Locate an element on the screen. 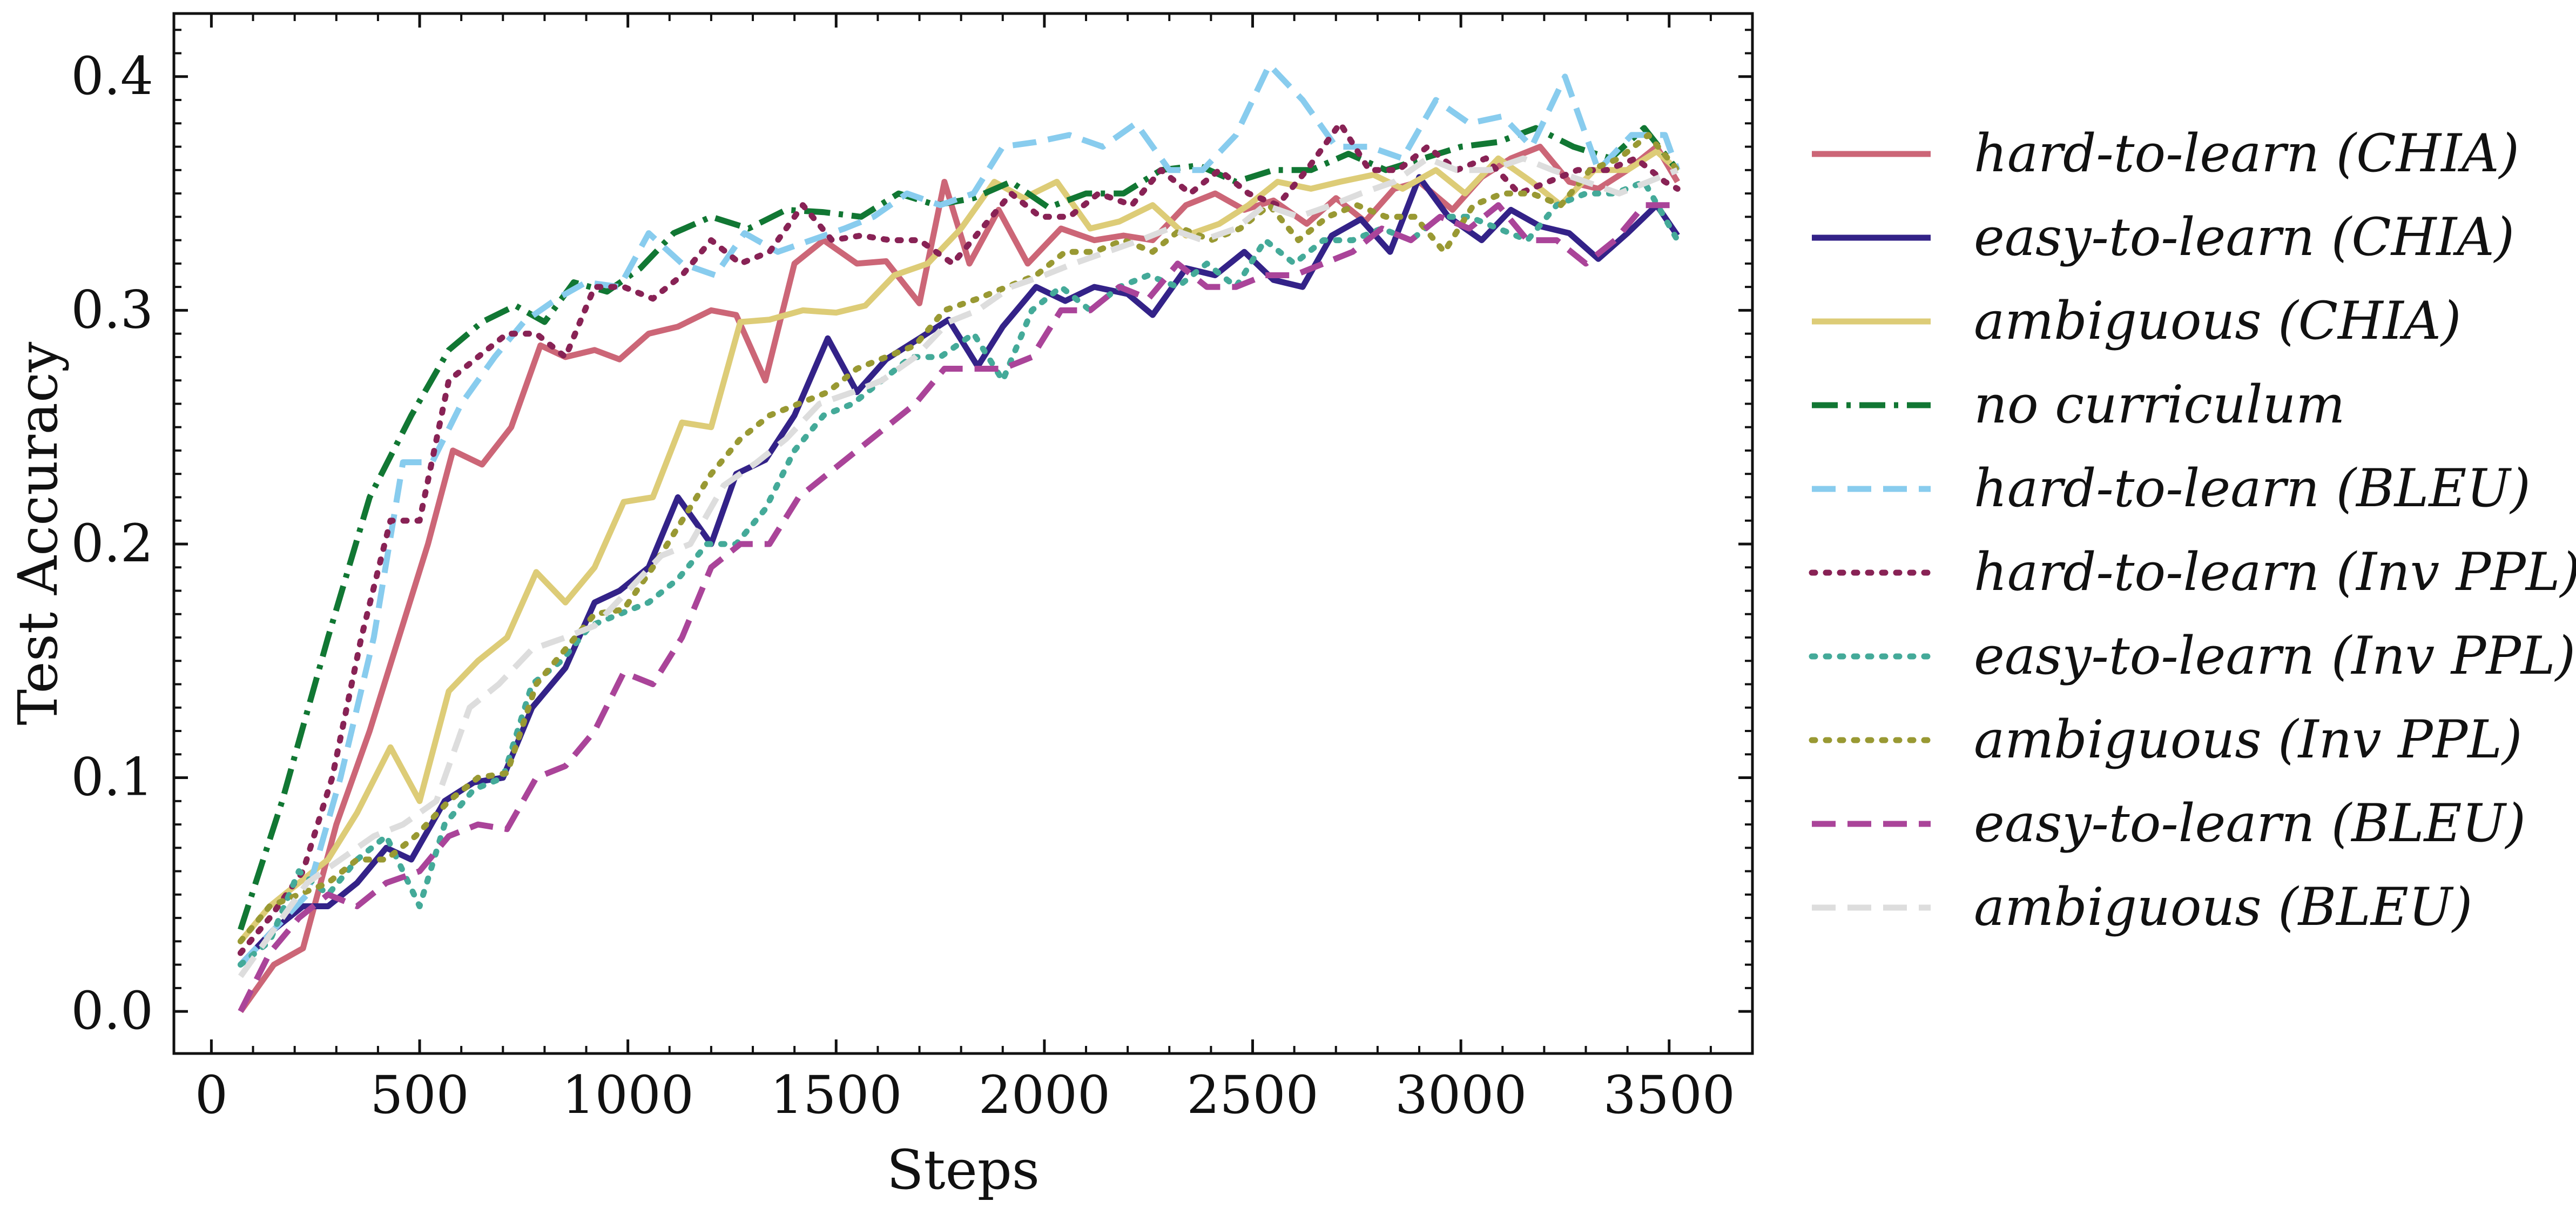 This screenshot has height=1208, width=2576. x-tick-label: 3000 is located at coordinates (1461, 1095).